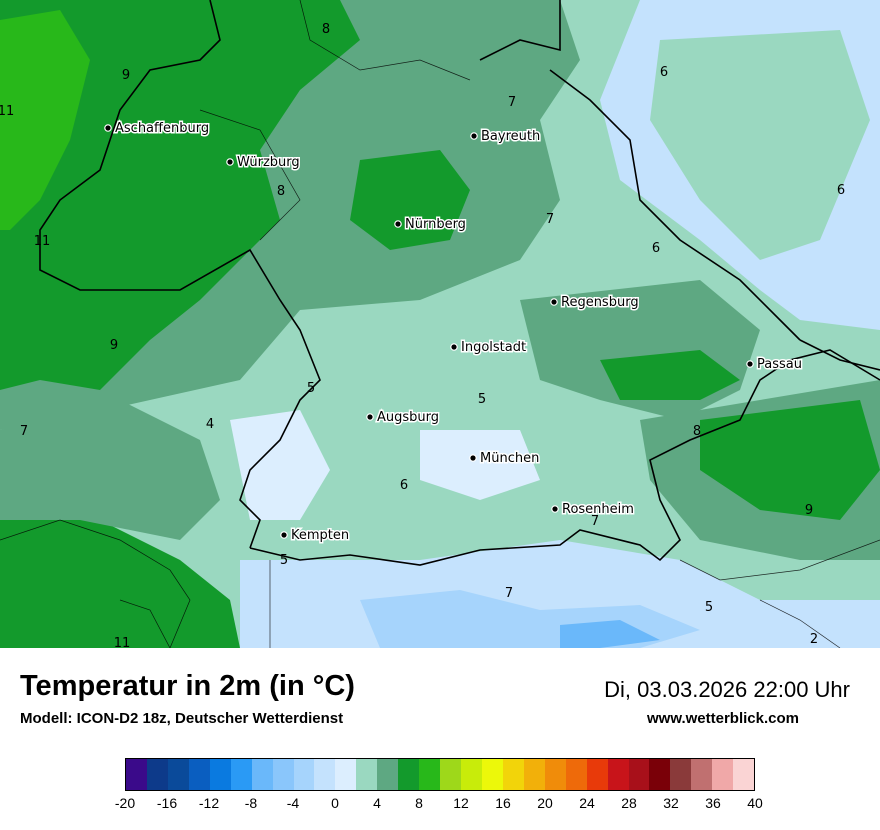  I want to click on city-label: Würzburg, so click(268, 162).